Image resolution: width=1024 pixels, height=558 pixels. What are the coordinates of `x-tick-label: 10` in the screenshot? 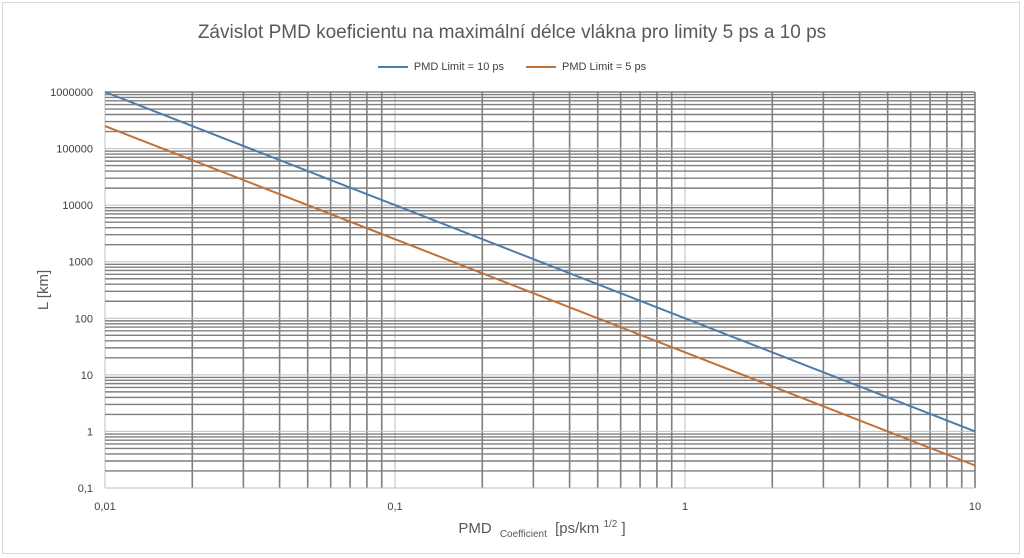 It's located at (975, 507).